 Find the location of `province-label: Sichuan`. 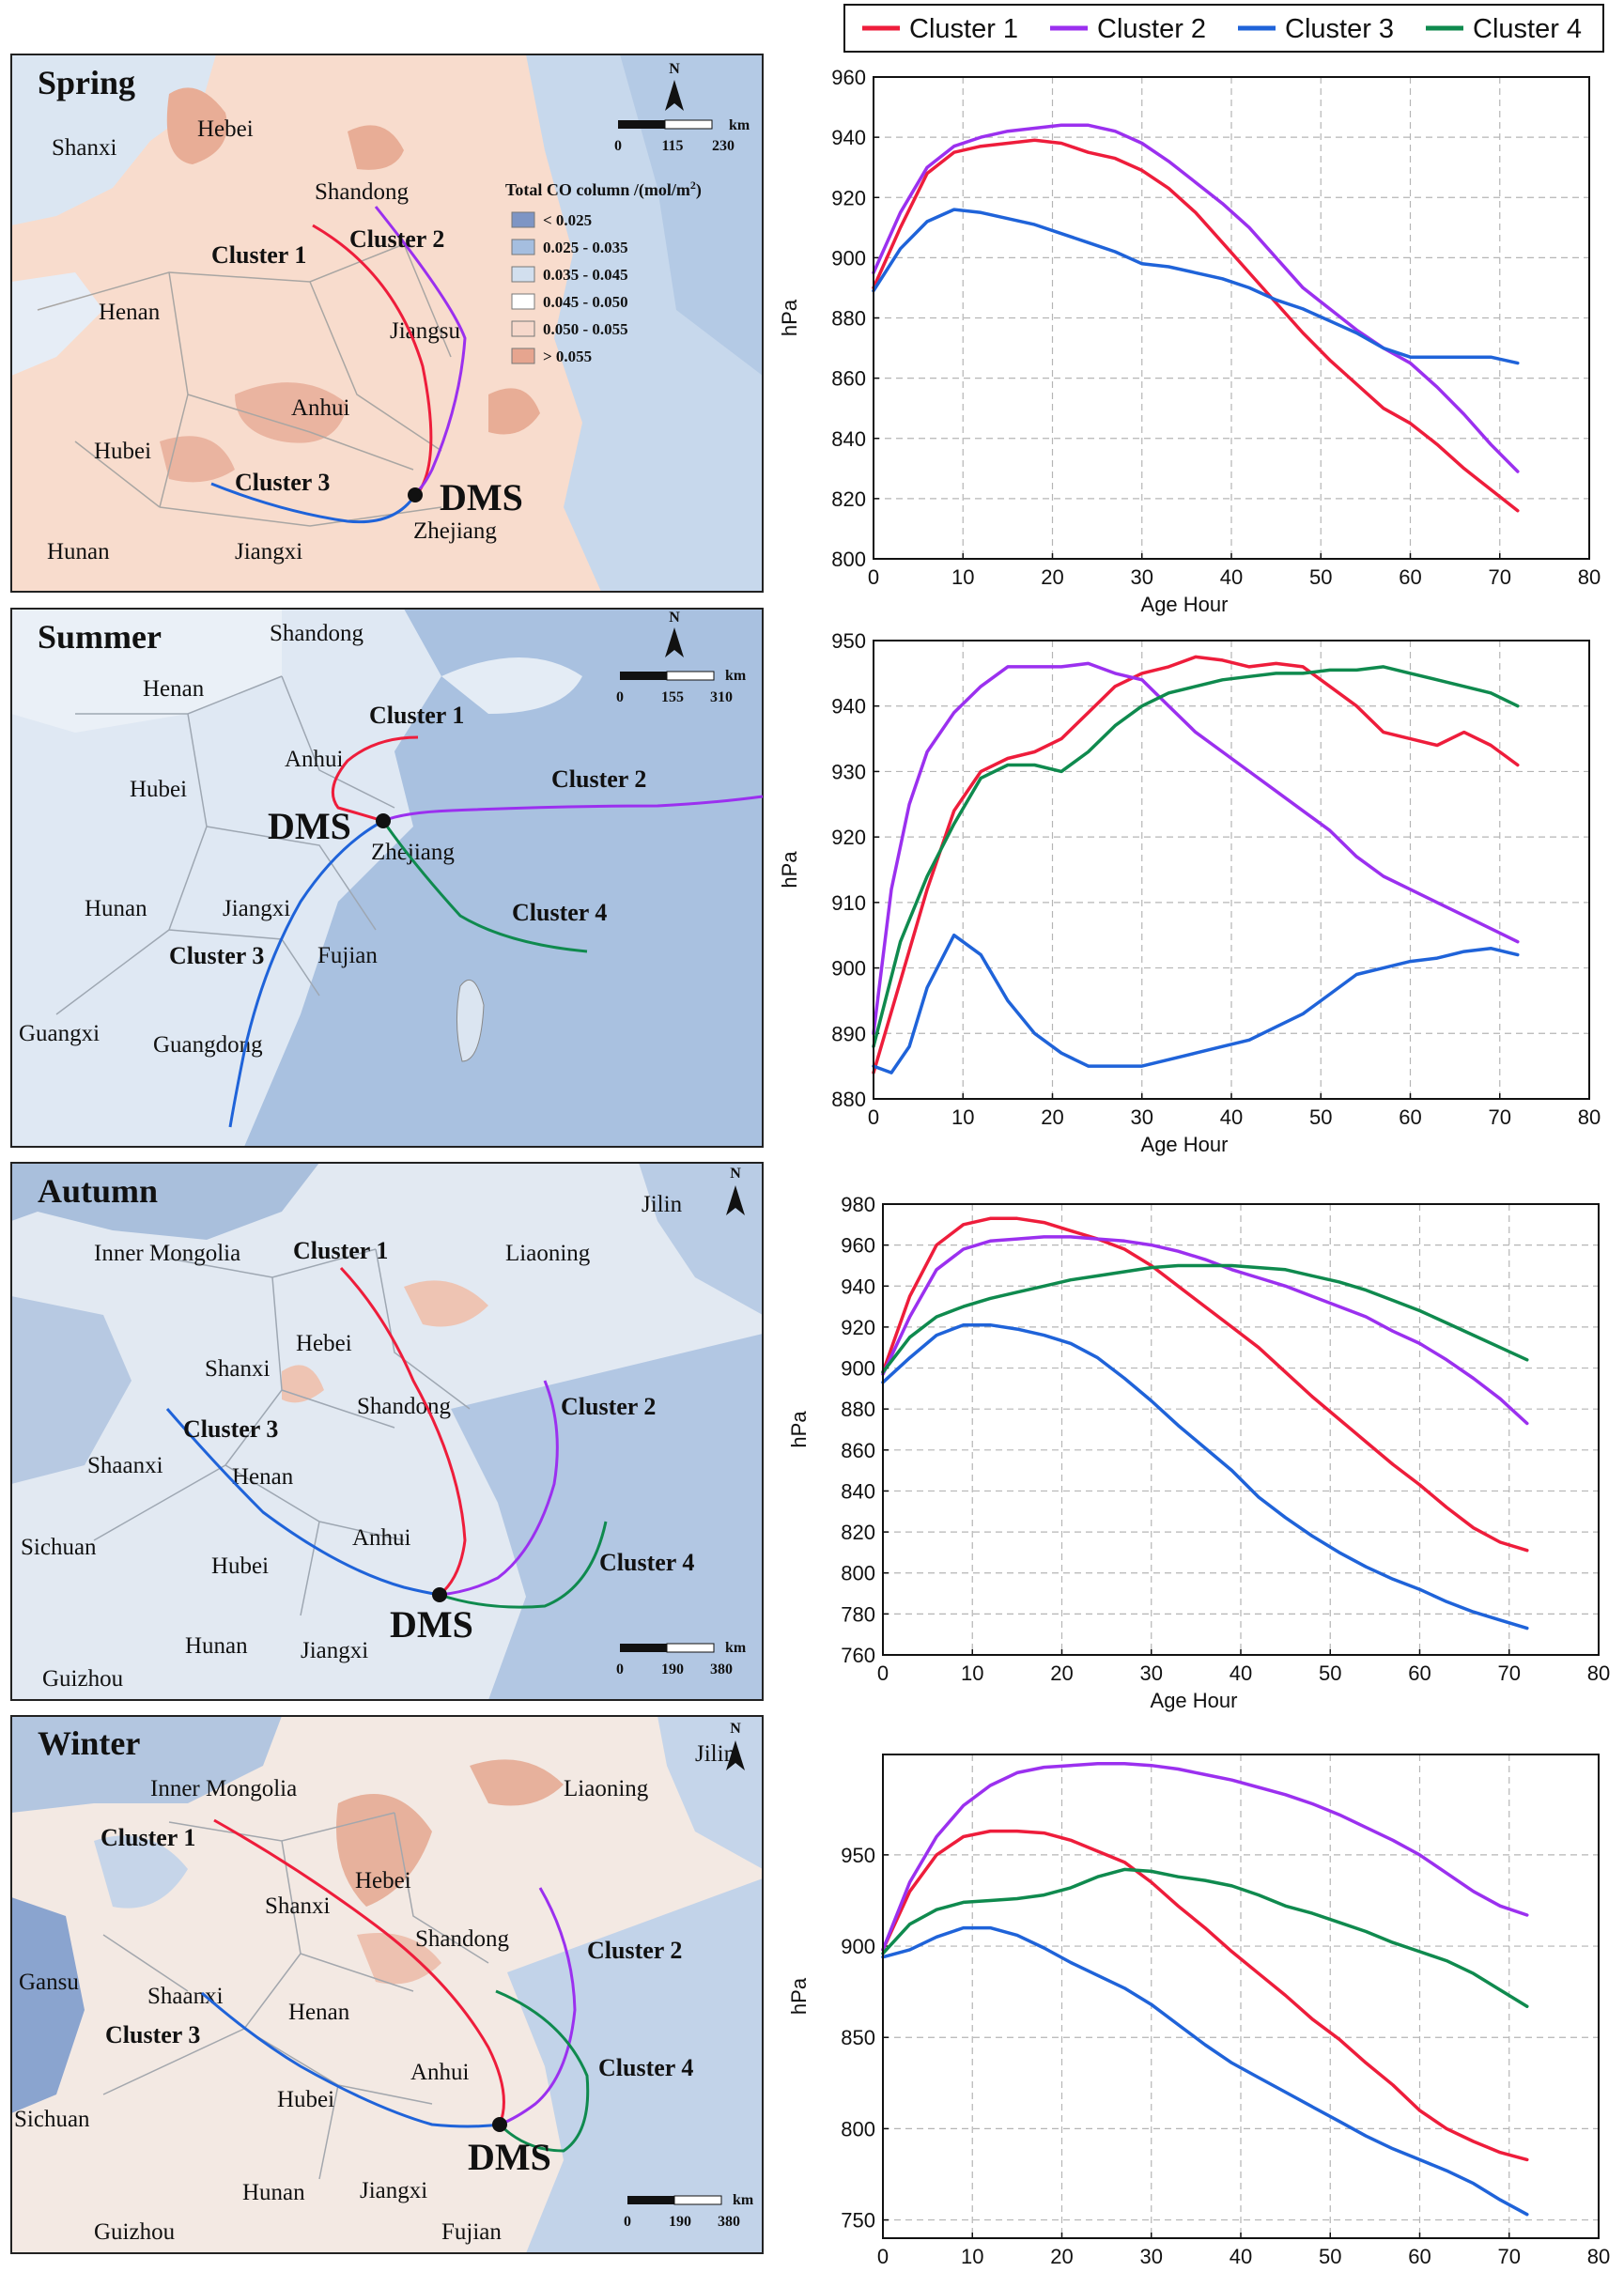

province-label: Sichuan is located at coordinates (59, 1547).